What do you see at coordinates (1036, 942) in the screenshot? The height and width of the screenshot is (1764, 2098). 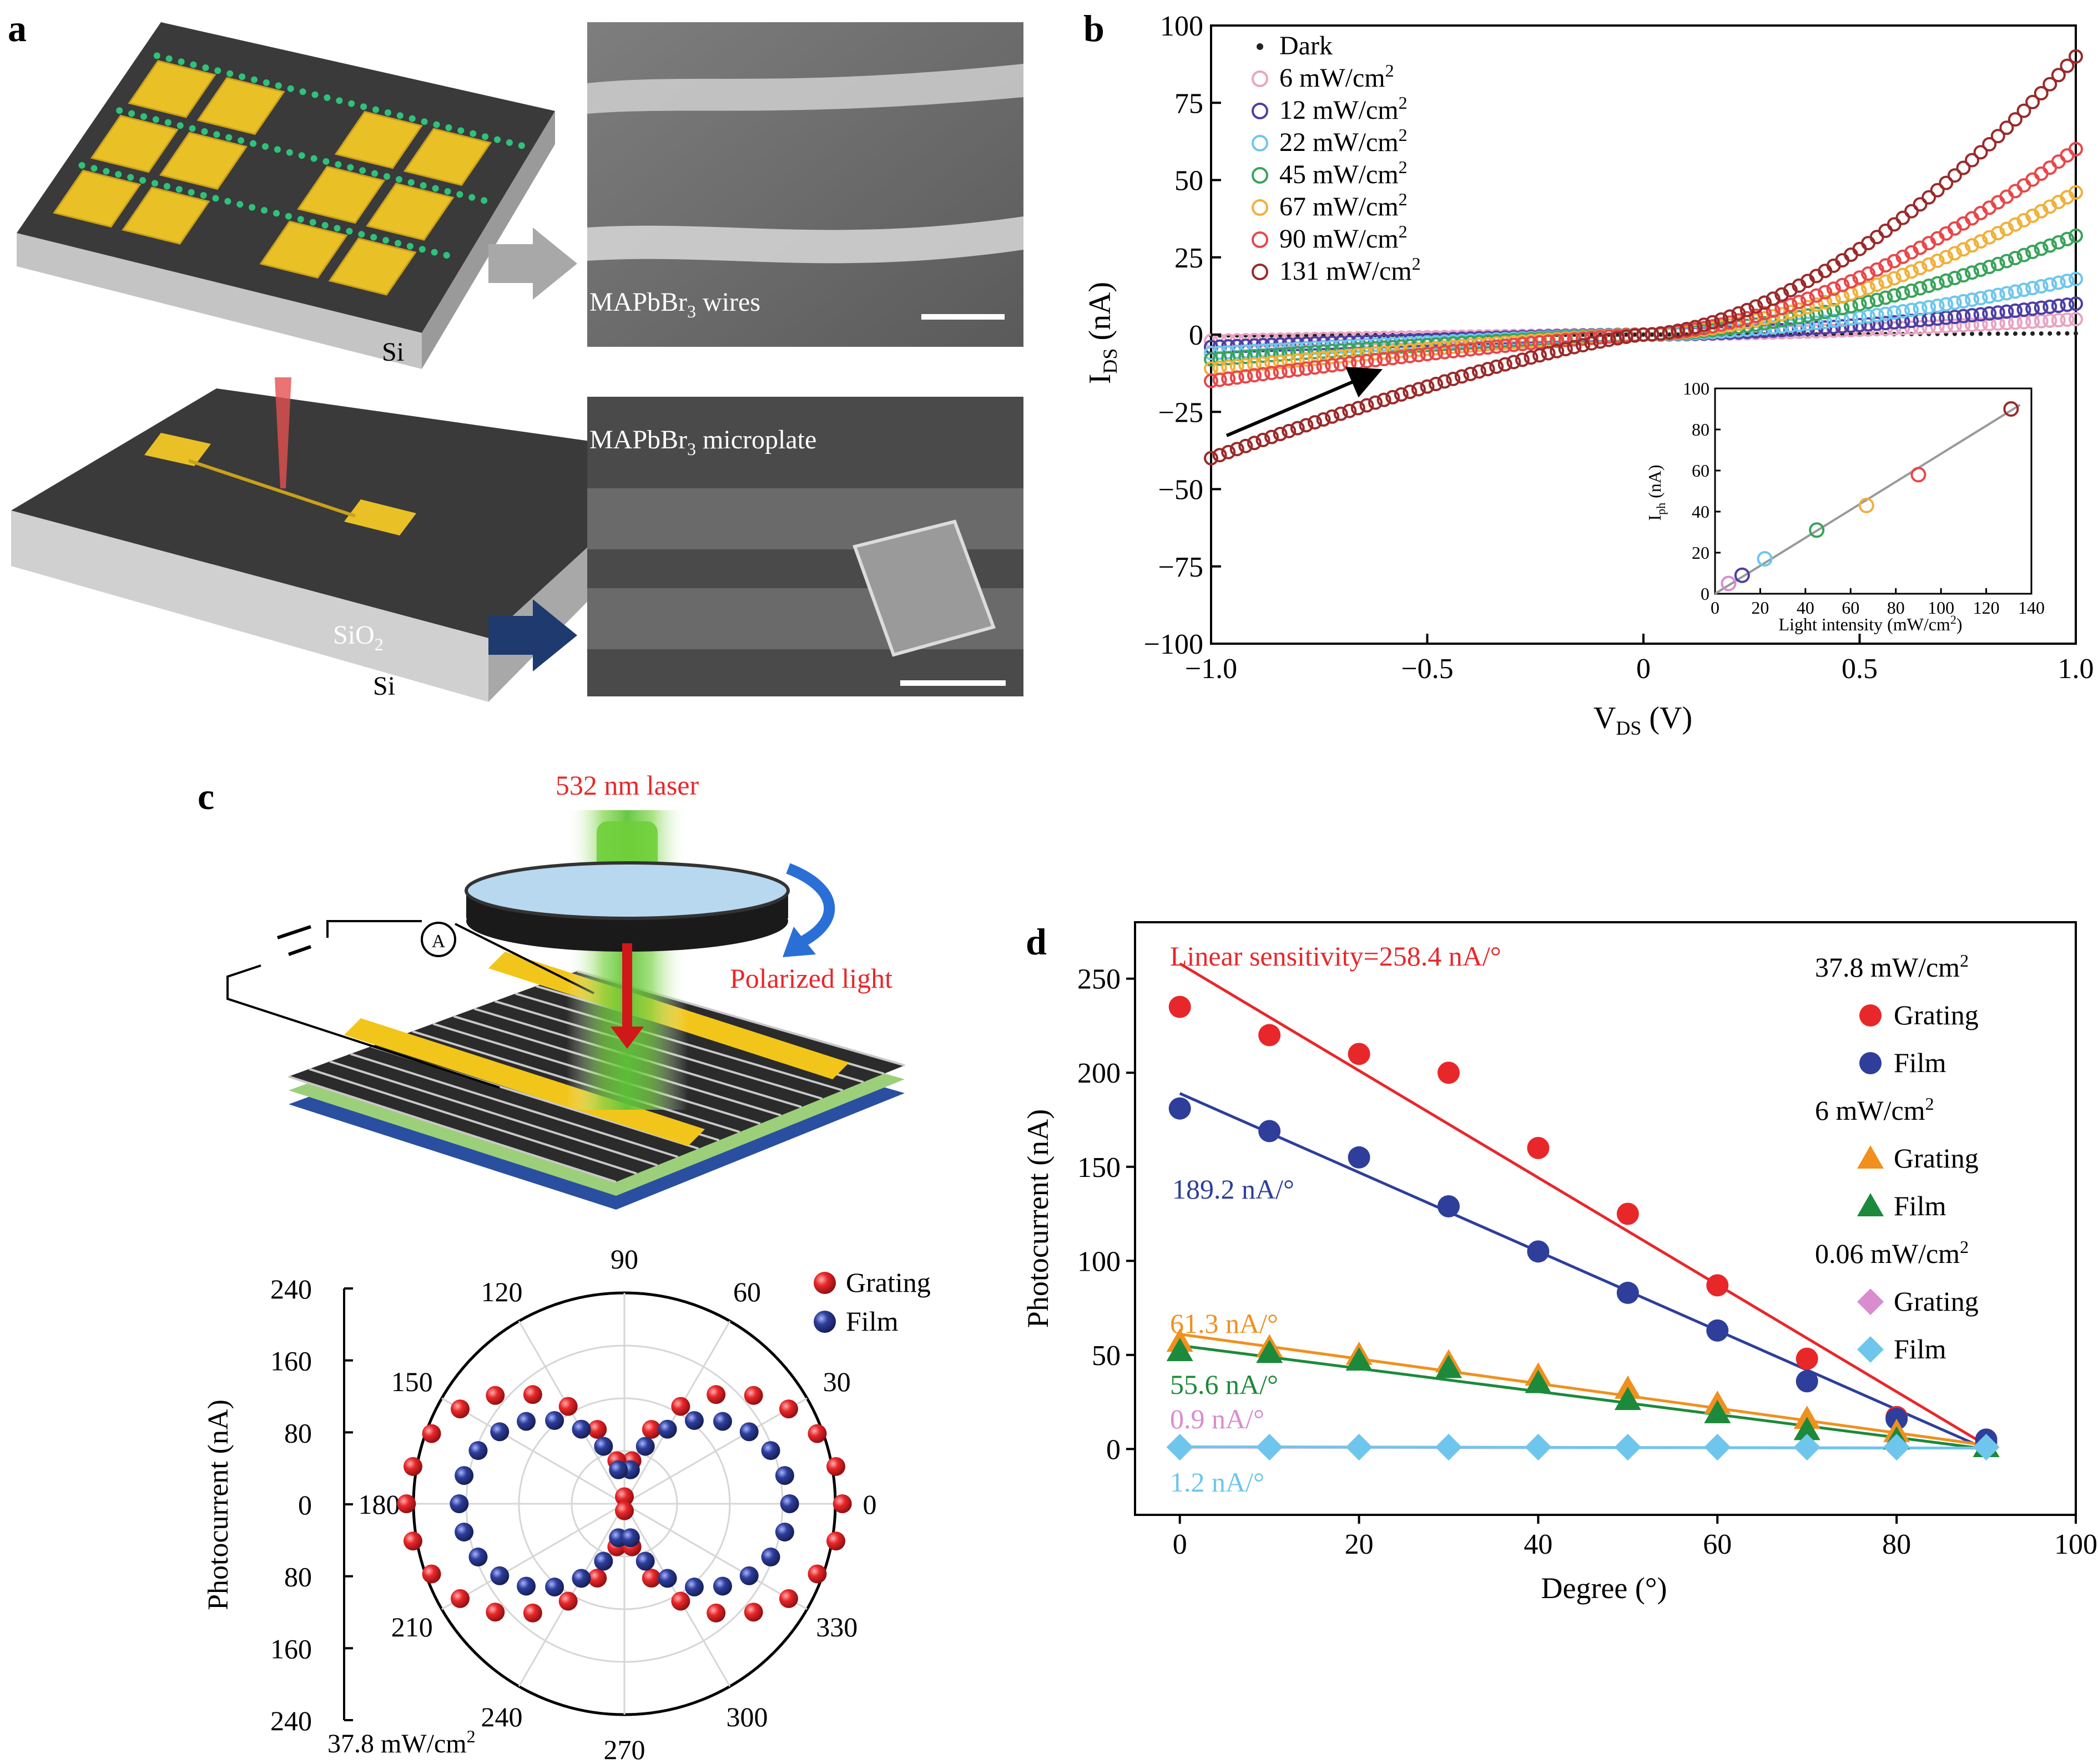 I see `panel-d-letter: d` at bounding box center [1036, 942].